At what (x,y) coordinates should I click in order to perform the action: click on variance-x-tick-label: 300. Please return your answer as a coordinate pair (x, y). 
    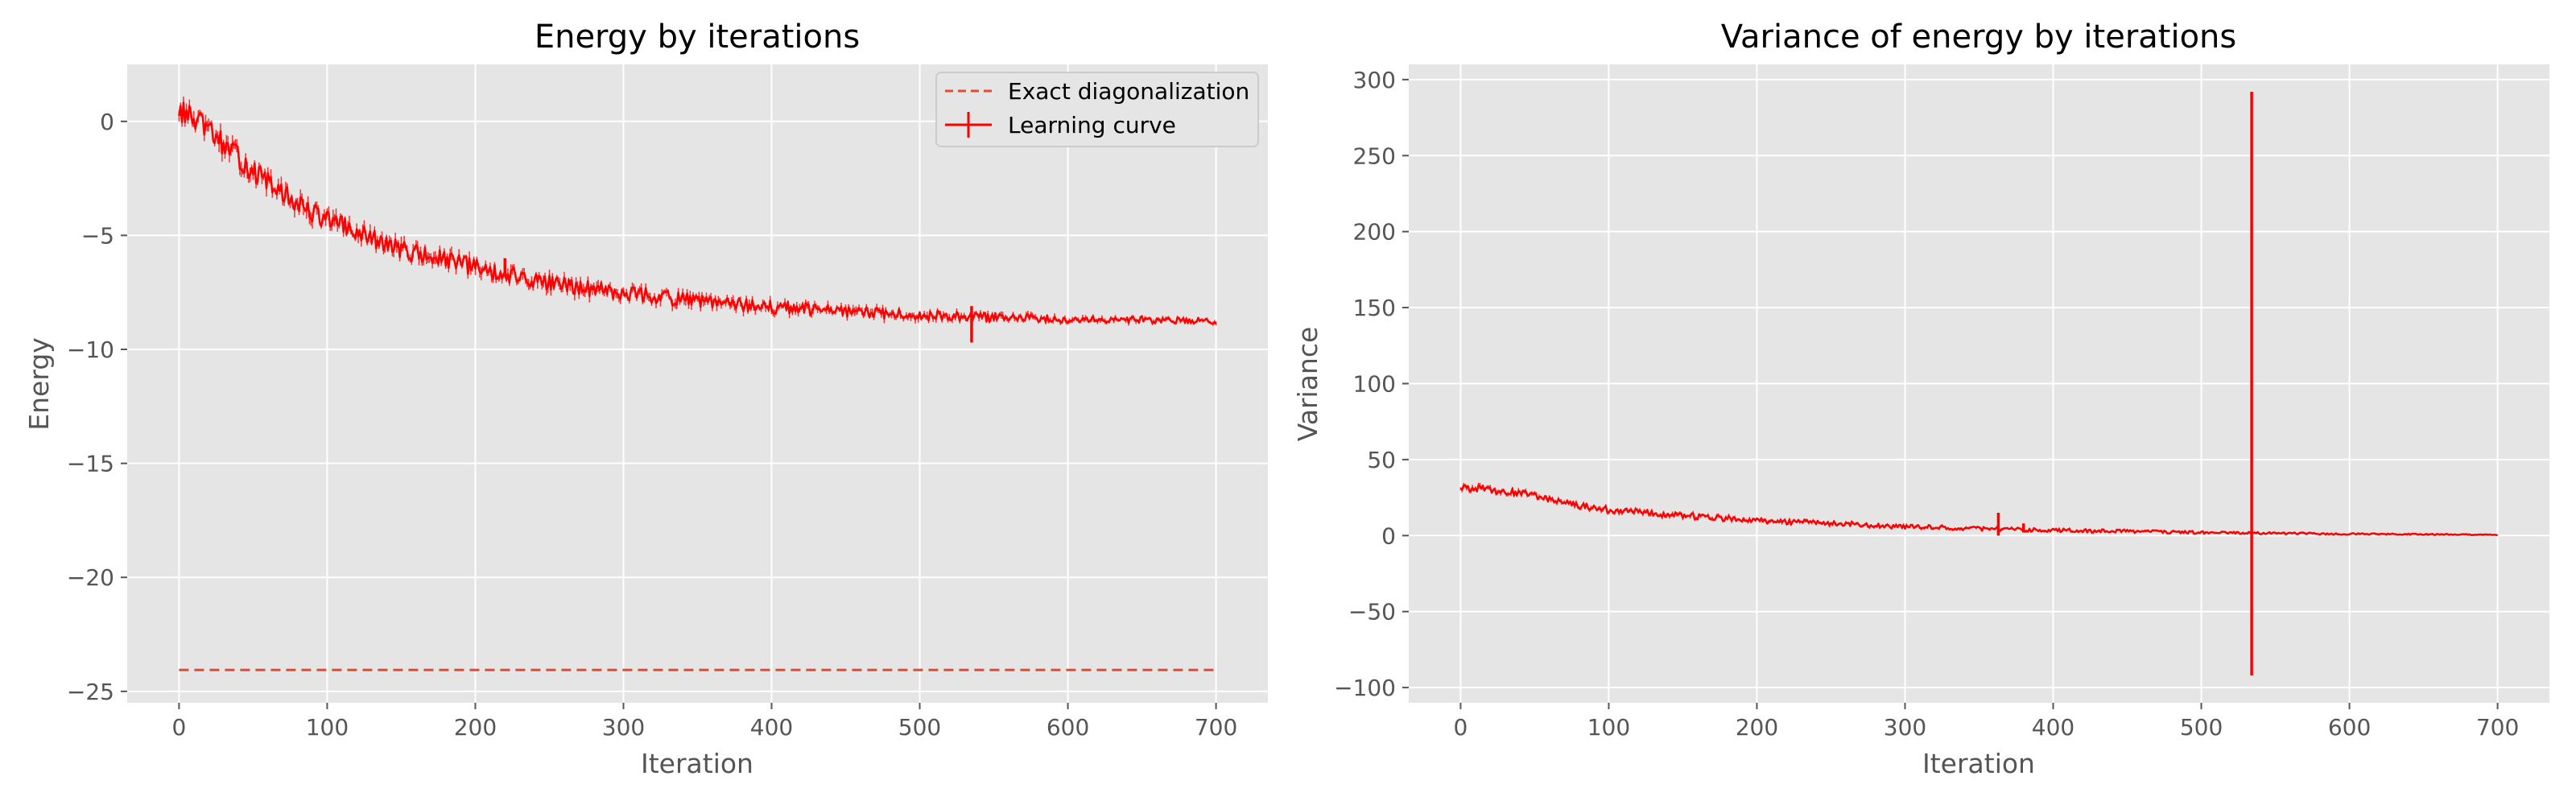
    Looking at the image, I should click on (1905, 727).